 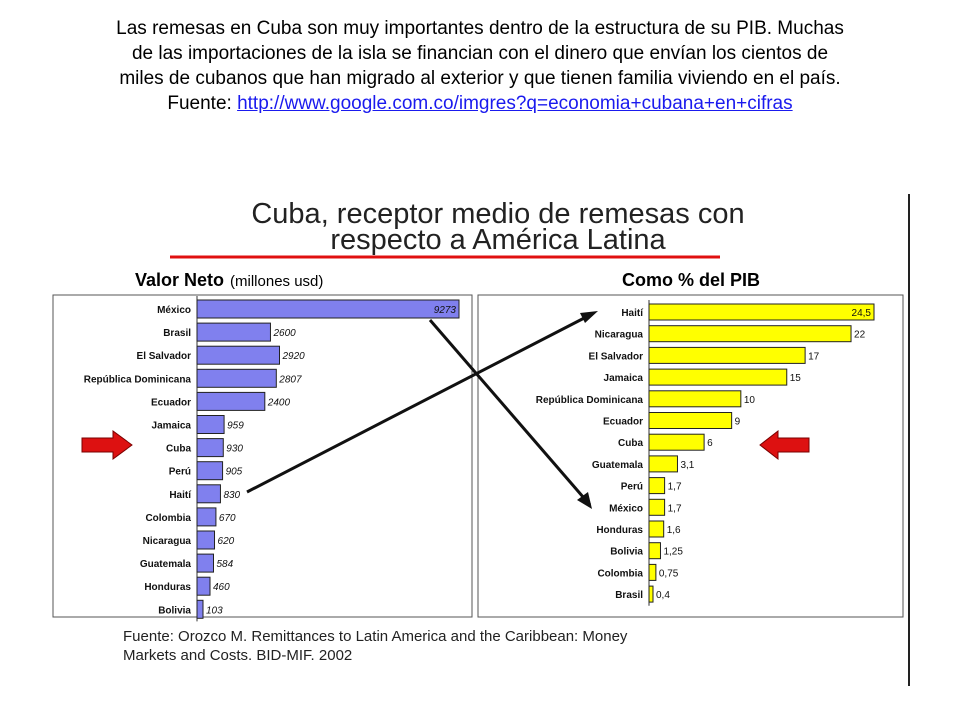 I want to click on caption-source-prefix: Fuente:, so click(x=202, y=103).